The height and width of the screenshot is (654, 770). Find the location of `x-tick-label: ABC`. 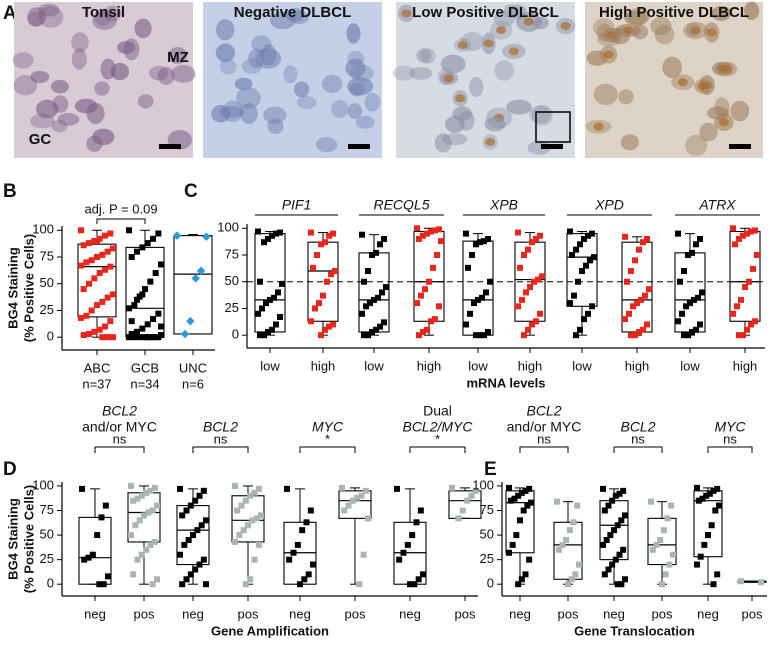

x-tick-label: ABC is located at coordinates (97, 367).